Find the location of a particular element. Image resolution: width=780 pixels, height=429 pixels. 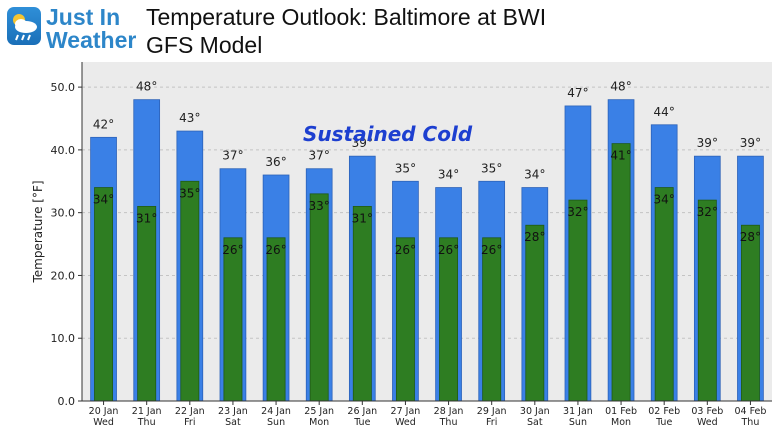

x-tick-label-date: 22 Jan is located at coordinates (190, 411).